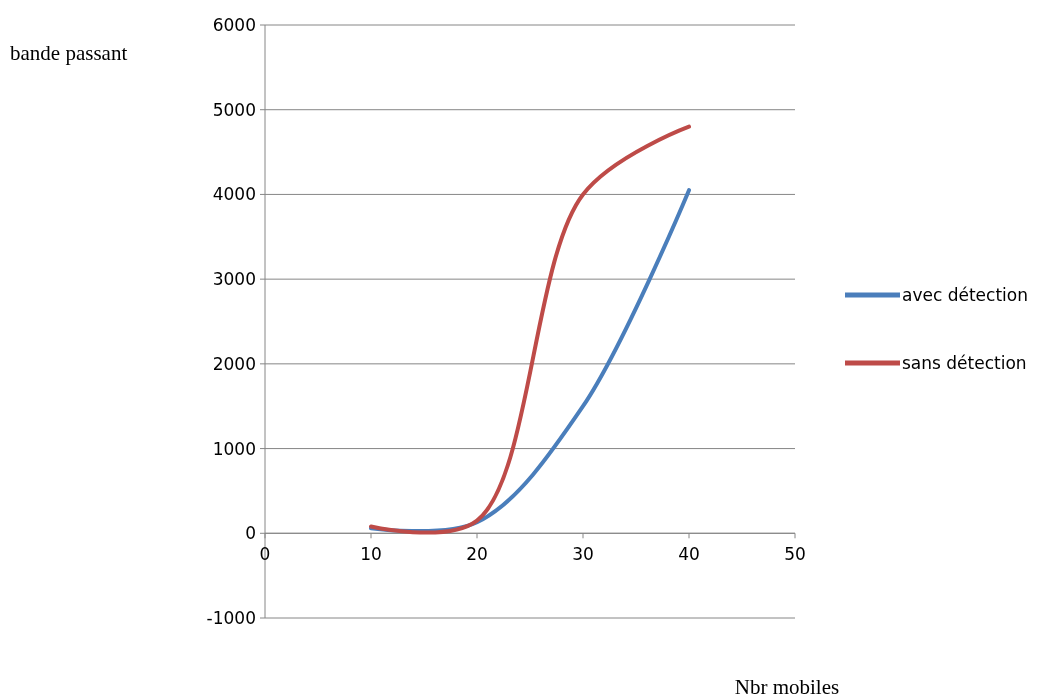 This screenshot has width=1058, height=698. Describe the element at coordinates (234, 448) in the screenshot. I see `y-tick-label: 1000` at that location.